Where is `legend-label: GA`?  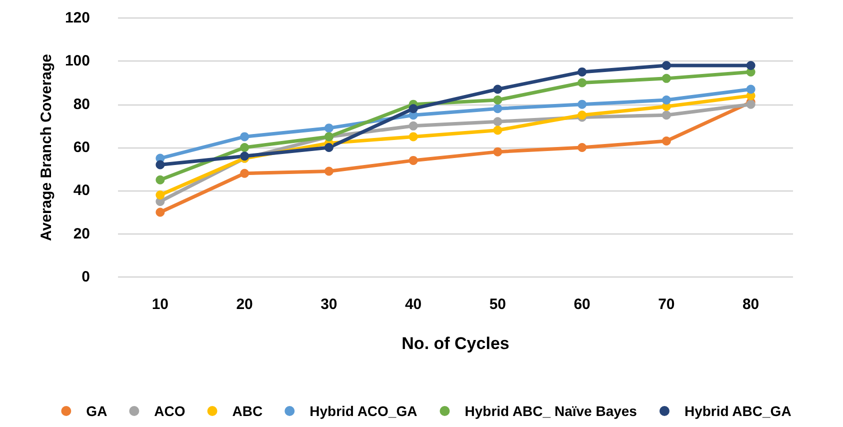
legend-label: GA is located at coordinates (97, 411).